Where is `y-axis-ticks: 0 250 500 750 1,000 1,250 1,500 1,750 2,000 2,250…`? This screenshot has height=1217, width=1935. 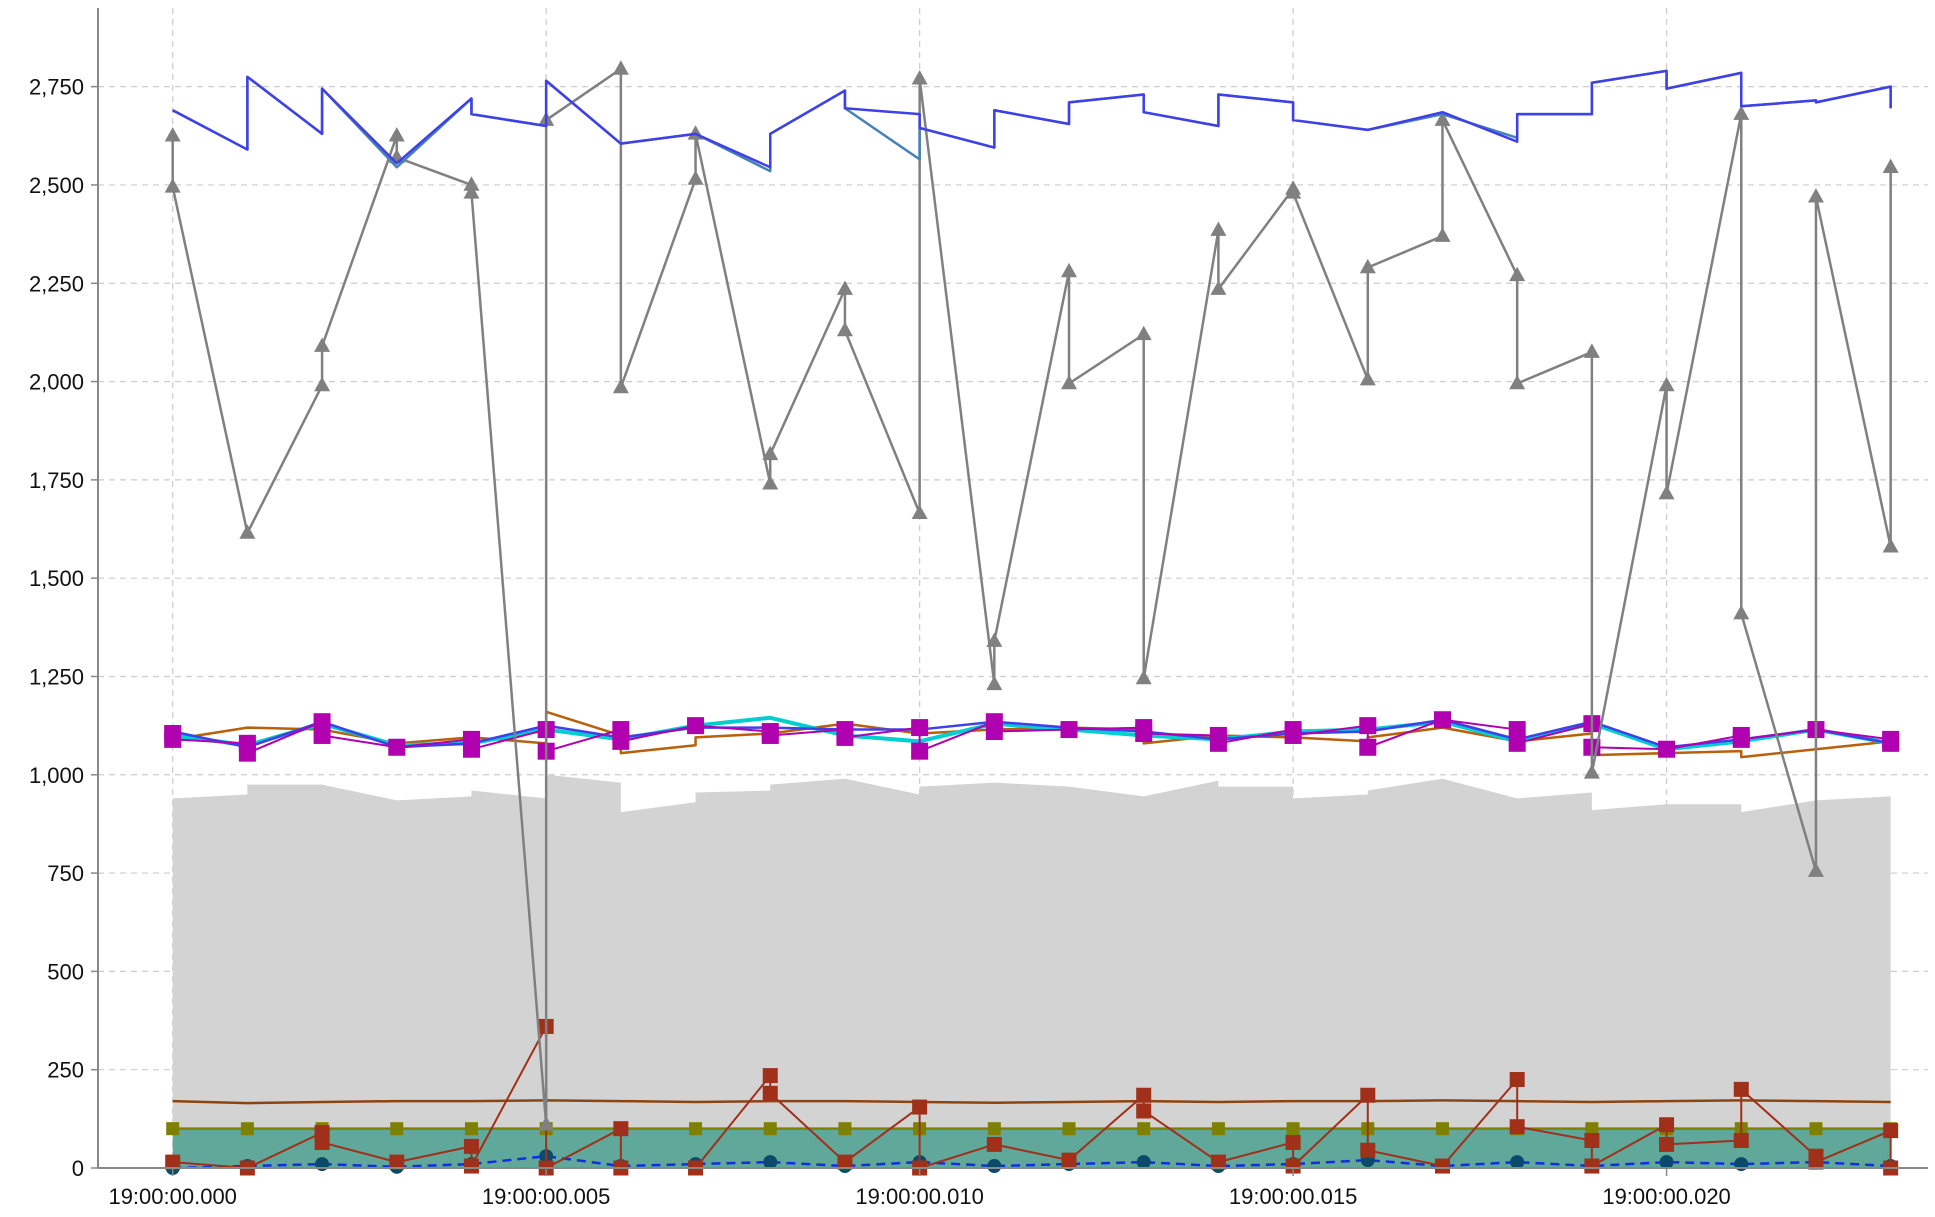 y-axis-ticks: 0 250 500 750 1,000 1,250 1,500 1,750 2,000 2,250… is located at coordinates (63, 628).